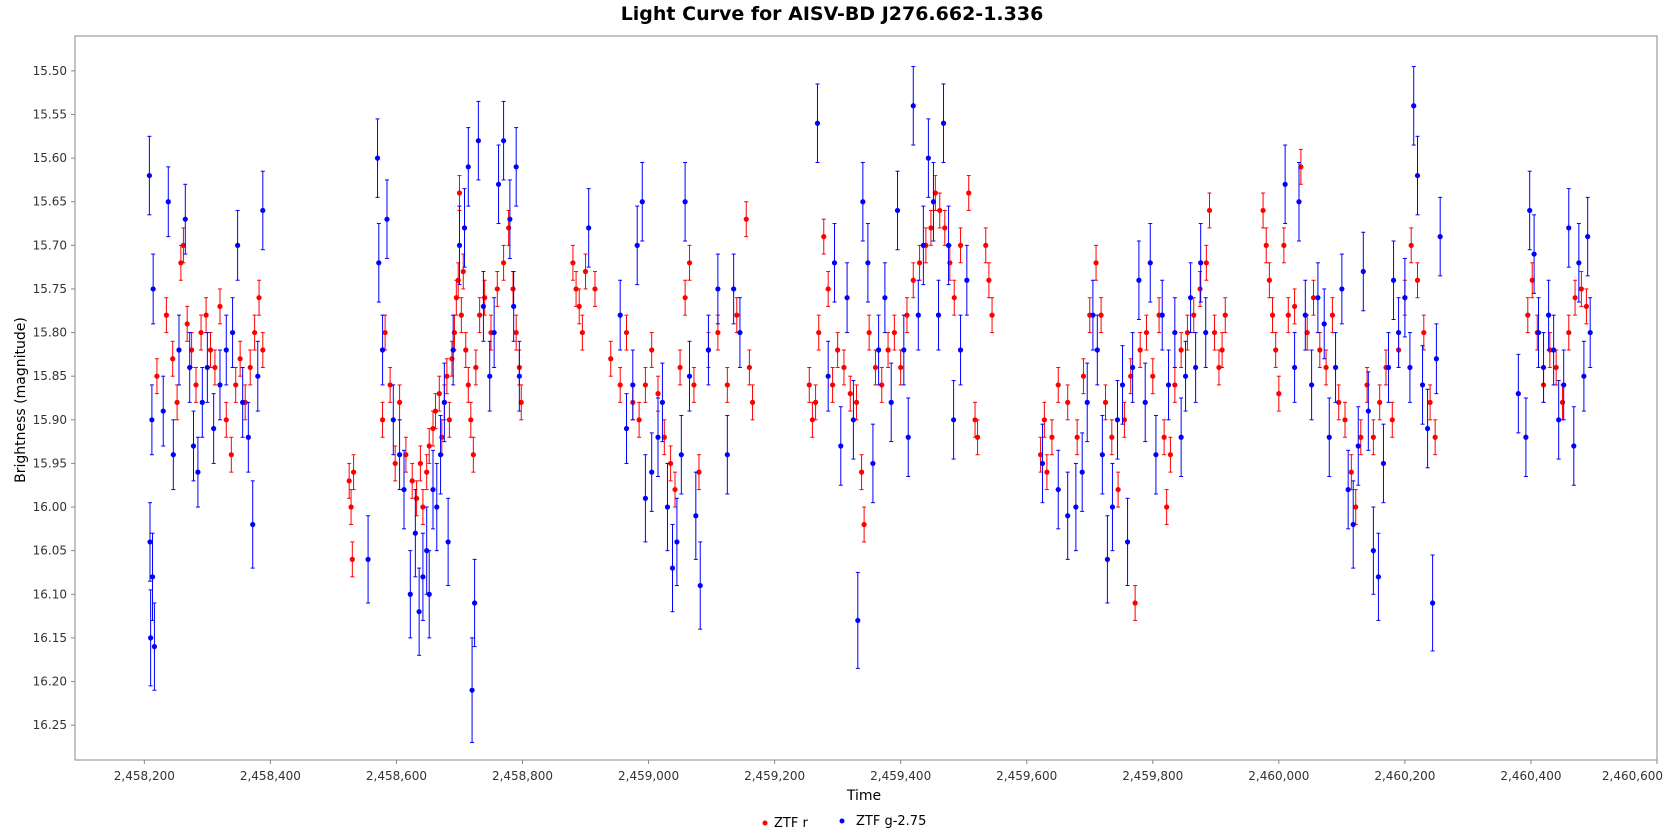 The height and width of the screenshot is (834, 1664). Describe the element at coordinates (1404, 776) in the screenshot. I see `x-tick-label: 2,460,200` at that location.